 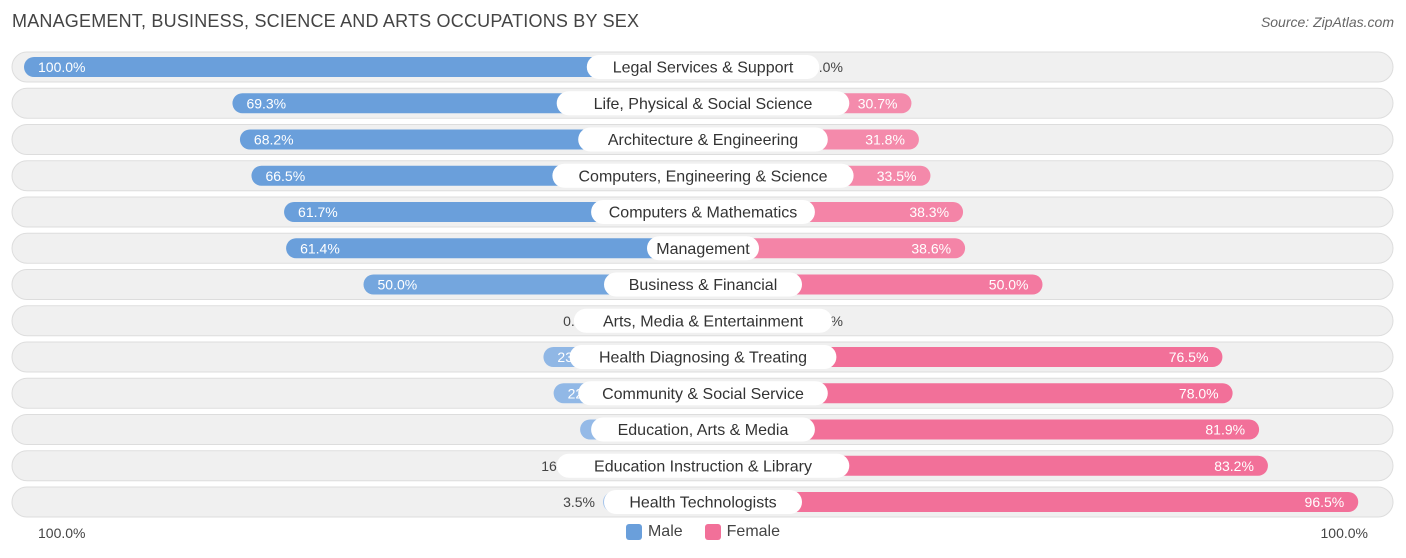 I want to click on bar-row: 23.5%76.5%Health Diagnosing & Treating, so click(x=702, y=357).